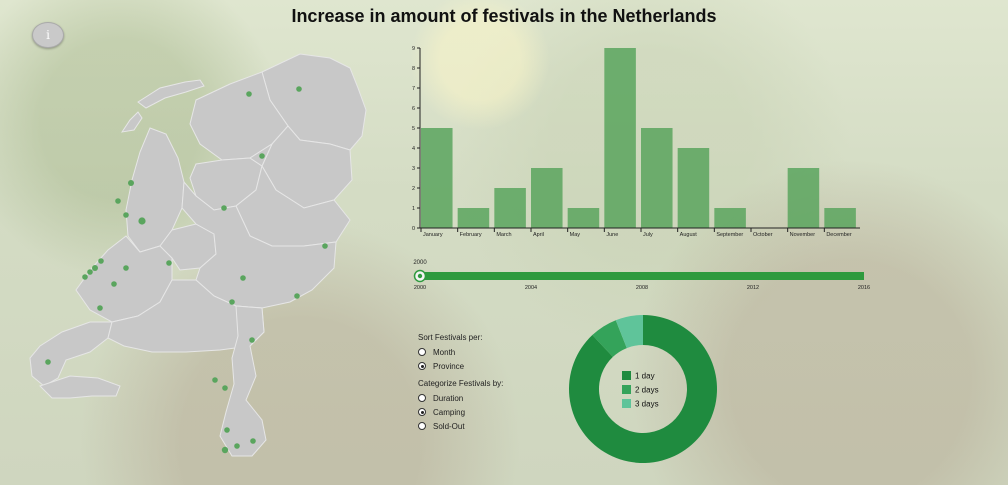  I want to click on y-tick-label: 6, so click(413, 109).